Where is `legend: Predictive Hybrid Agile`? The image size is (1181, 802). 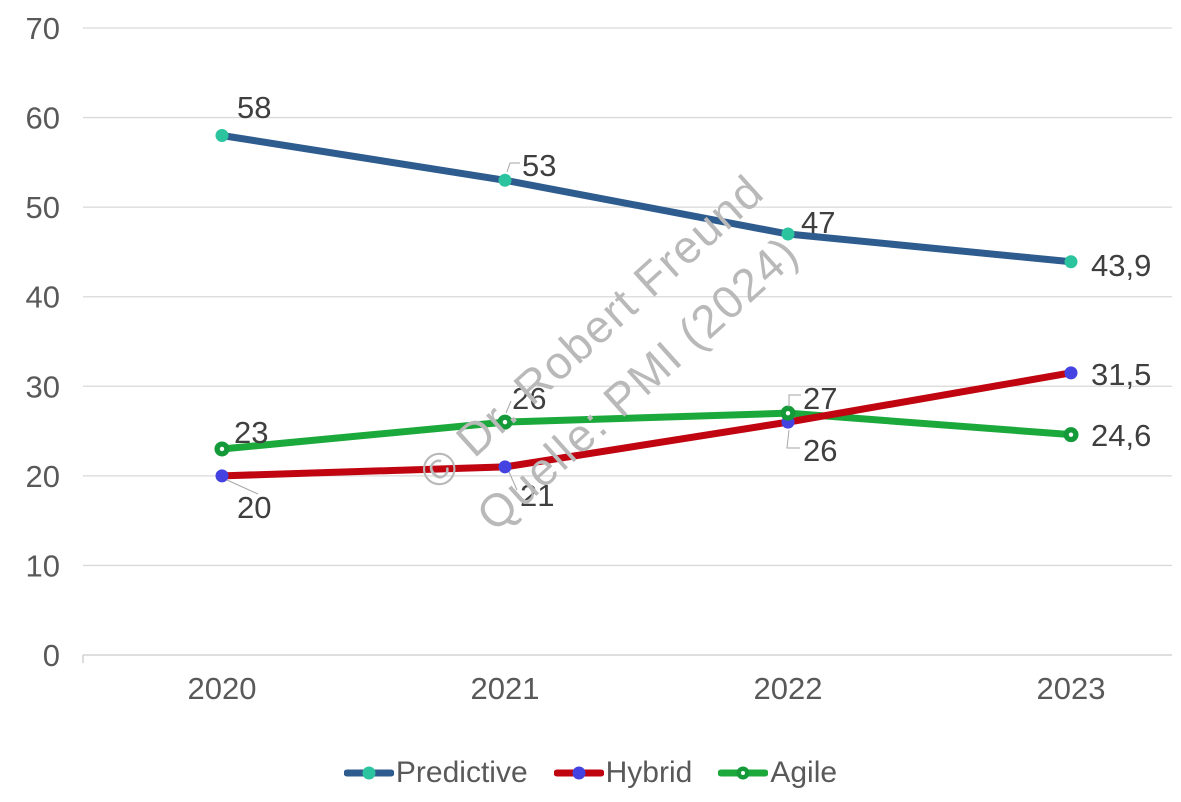
legend: Predictive Hybrid Agile is located at coordinates (590, 773).